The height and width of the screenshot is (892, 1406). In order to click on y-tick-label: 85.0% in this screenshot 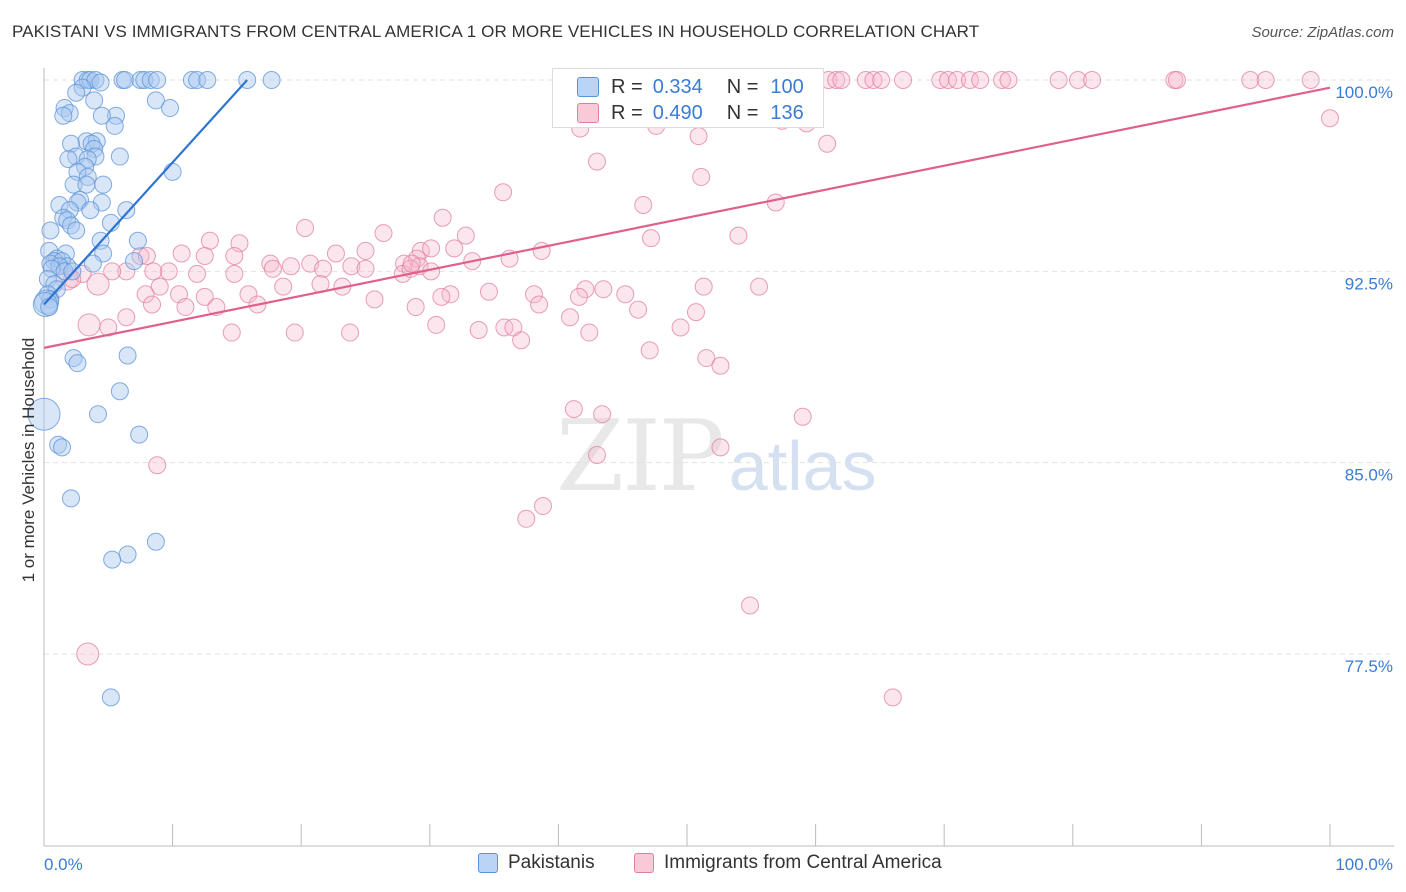, I will do `click(1369, 475)`.